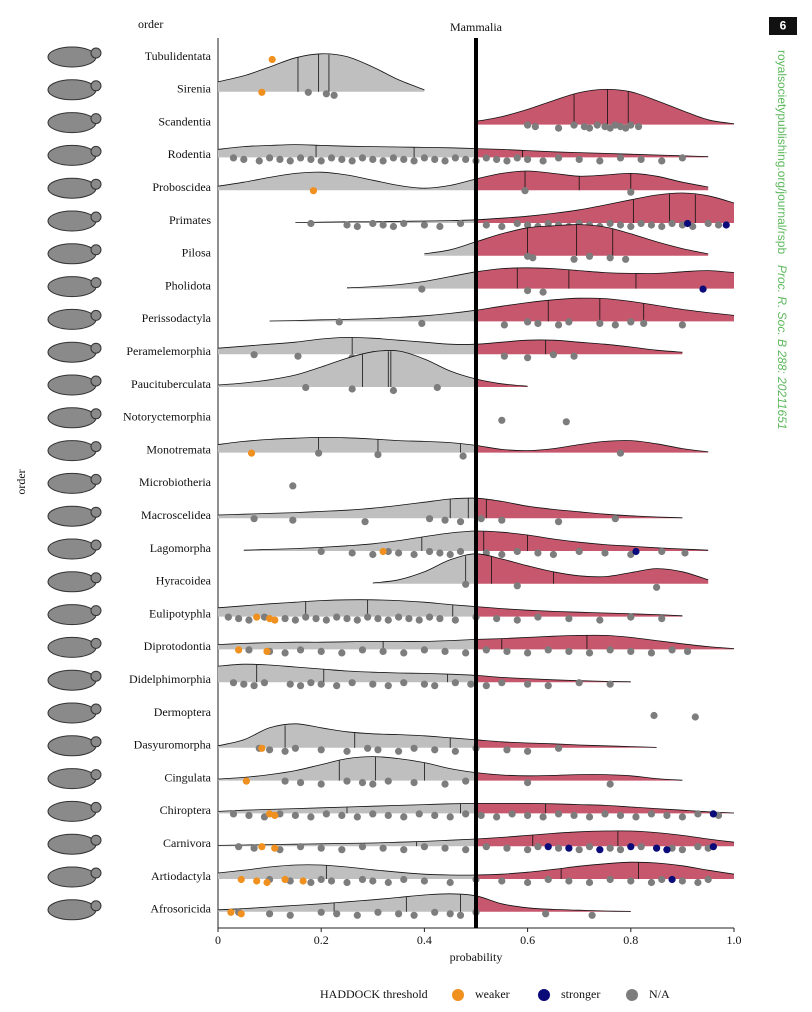 The height and width of the screenshot is (1012, 812). What do you see at coordinates (527, 940) in the screenshot?
I see `x-tick-label: 0.6` at bounding box center [527, 940].